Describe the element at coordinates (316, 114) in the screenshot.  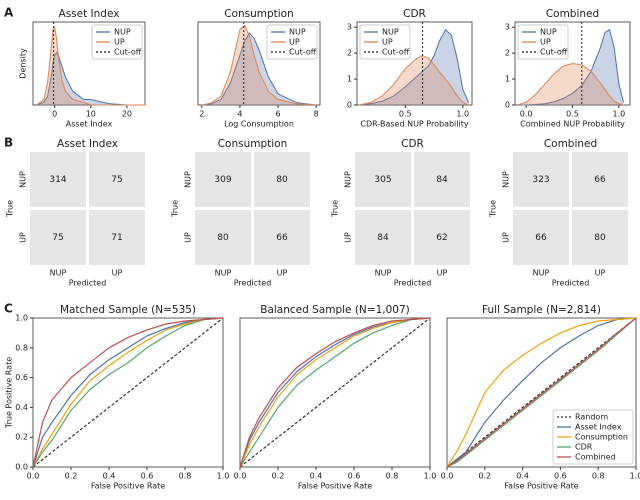
I see `x-tick-label: 8` at that location.